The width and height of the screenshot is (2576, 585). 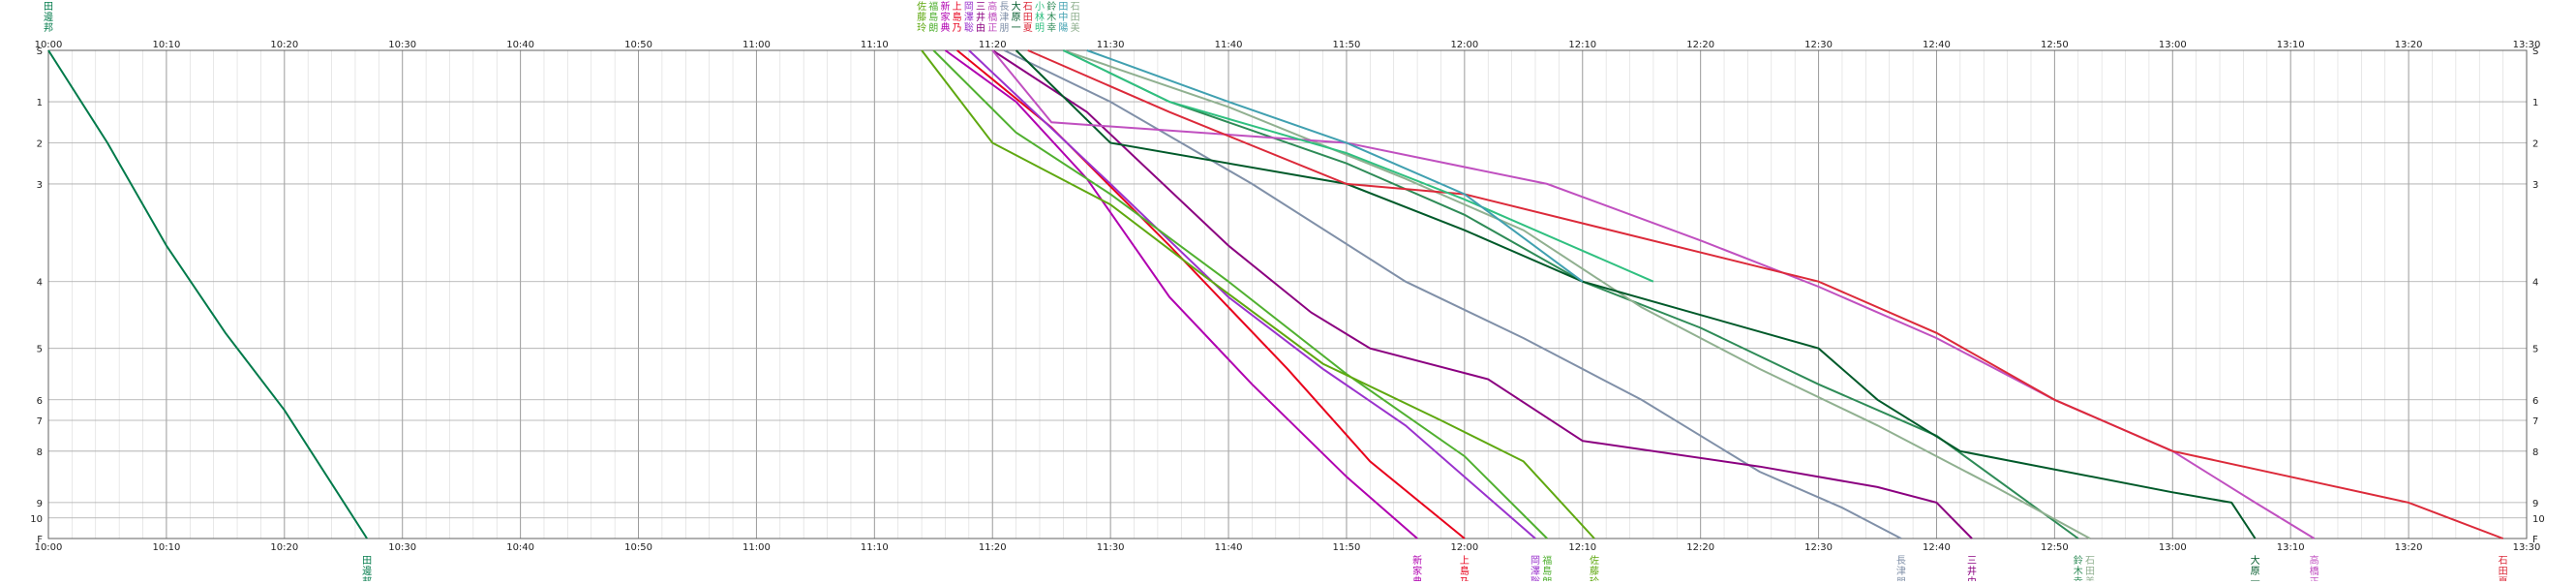 I want to click on start-label: 大原一, so click(x=1016, y=17).